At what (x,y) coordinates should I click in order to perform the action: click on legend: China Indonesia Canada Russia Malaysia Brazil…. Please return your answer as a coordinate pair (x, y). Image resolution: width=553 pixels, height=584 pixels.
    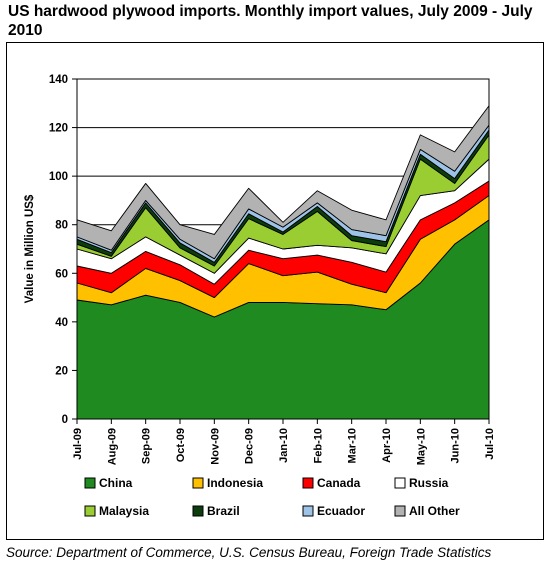
    Looking at the image, I should click on (272, 497).